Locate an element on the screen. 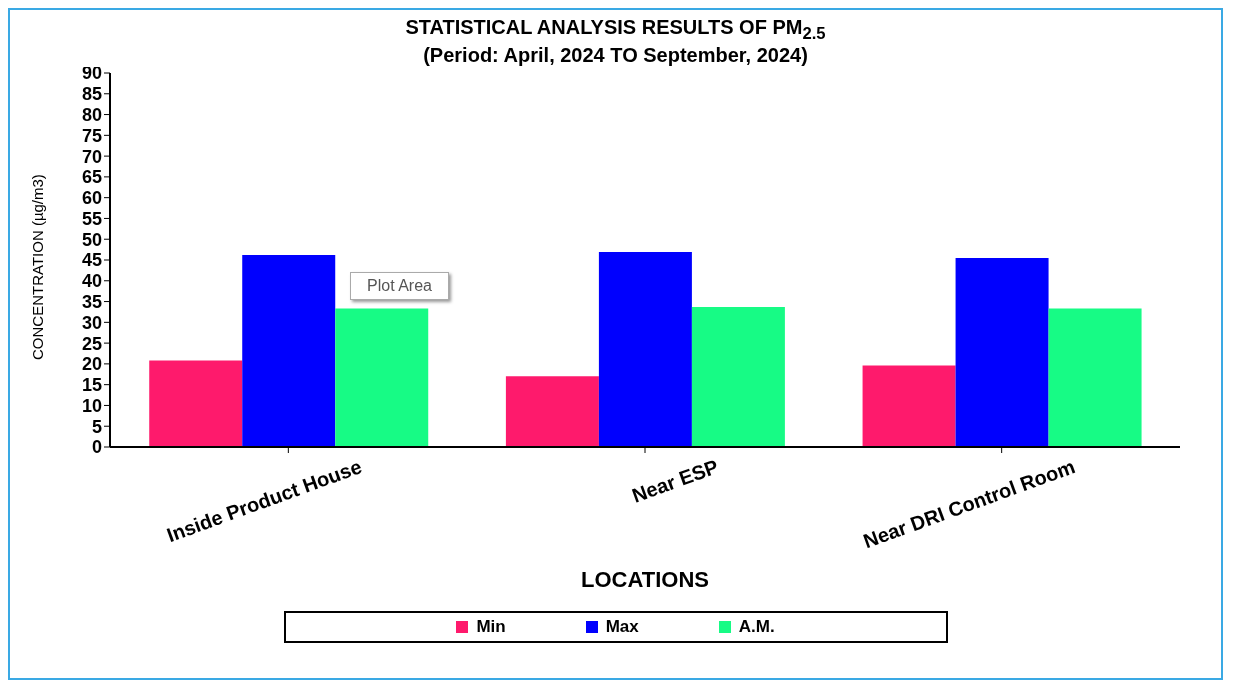 Image resolution: width=1233 pixels, height=690 pixels. y-tick-label: 25 is located at coordinates (91, 343).